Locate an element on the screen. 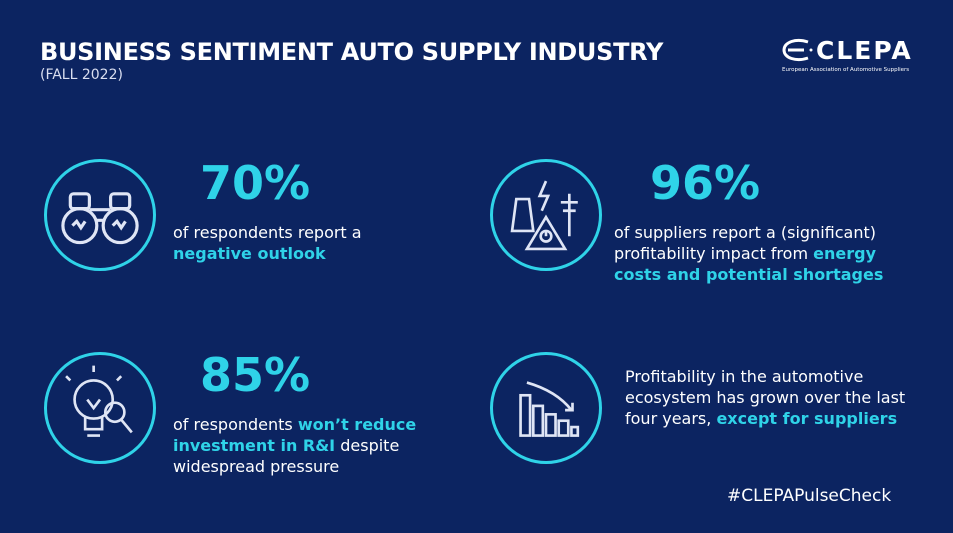 This screenshot has width=953, height=533. logo-name: CLEPA is located at coordinates (864, 50).